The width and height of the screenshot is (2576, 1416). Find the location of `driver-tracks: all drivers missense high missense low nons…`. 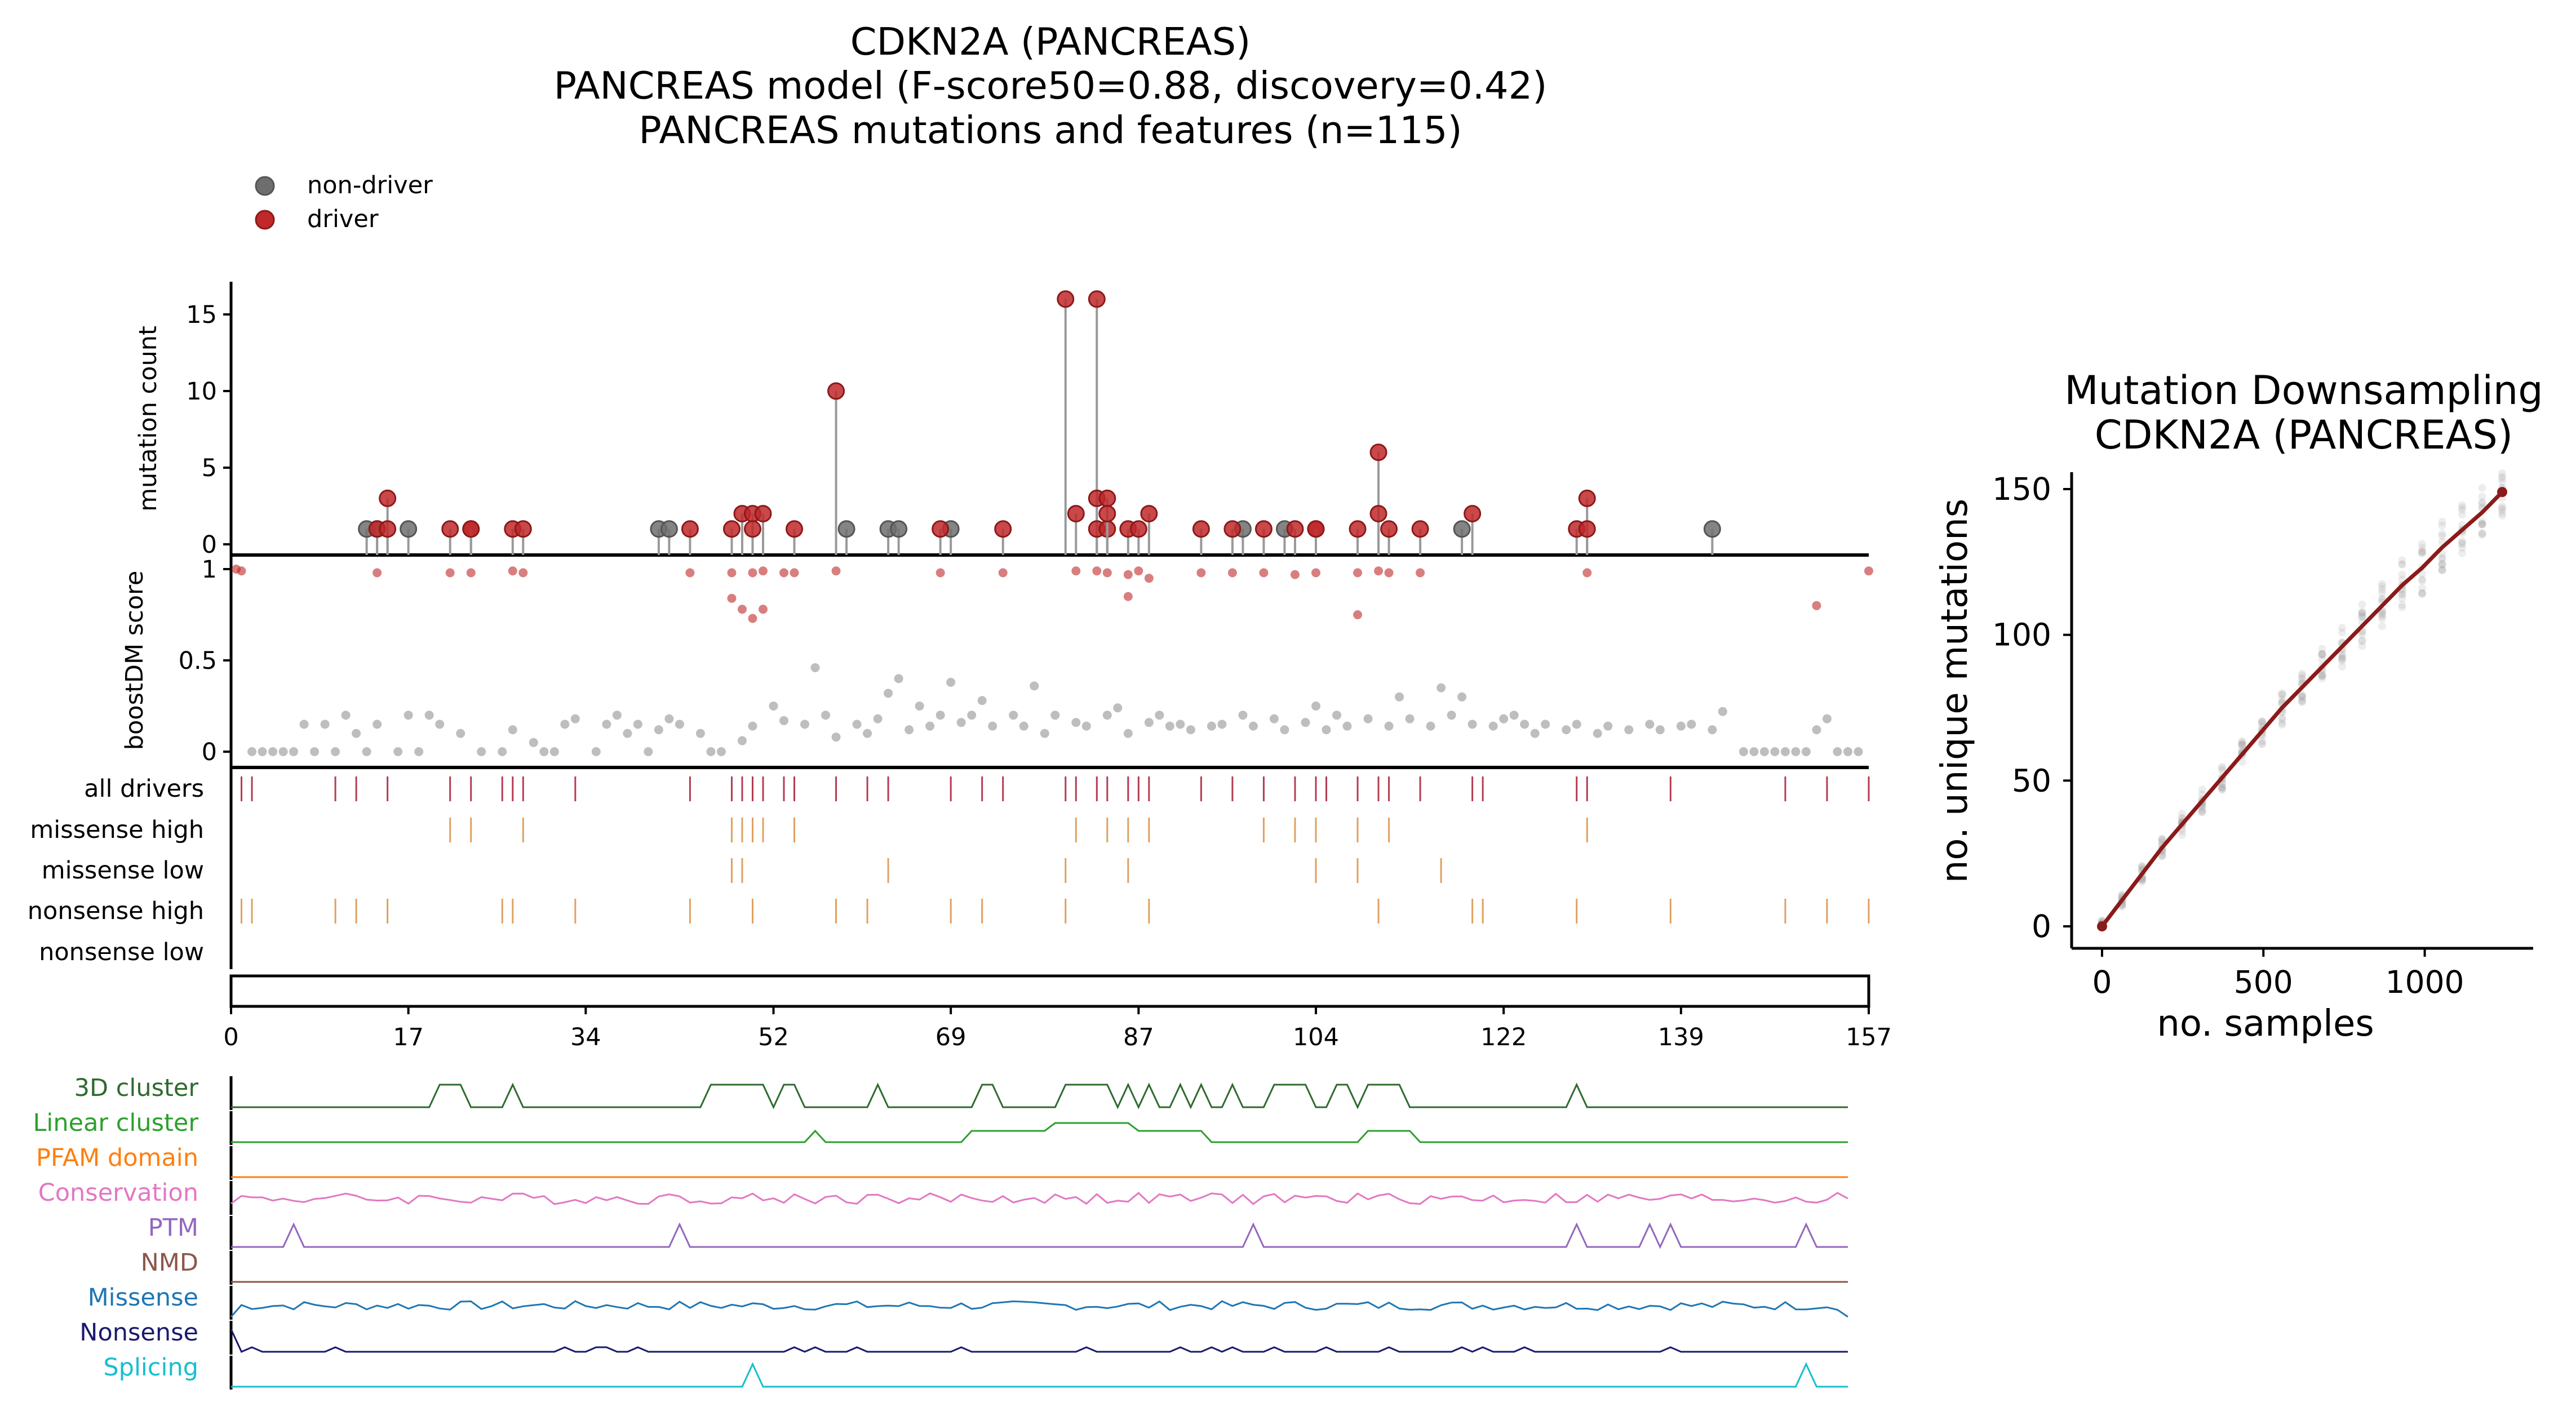

driver-tracks: all drivers missense high missense low nons… is located at coordinates (949, 870).